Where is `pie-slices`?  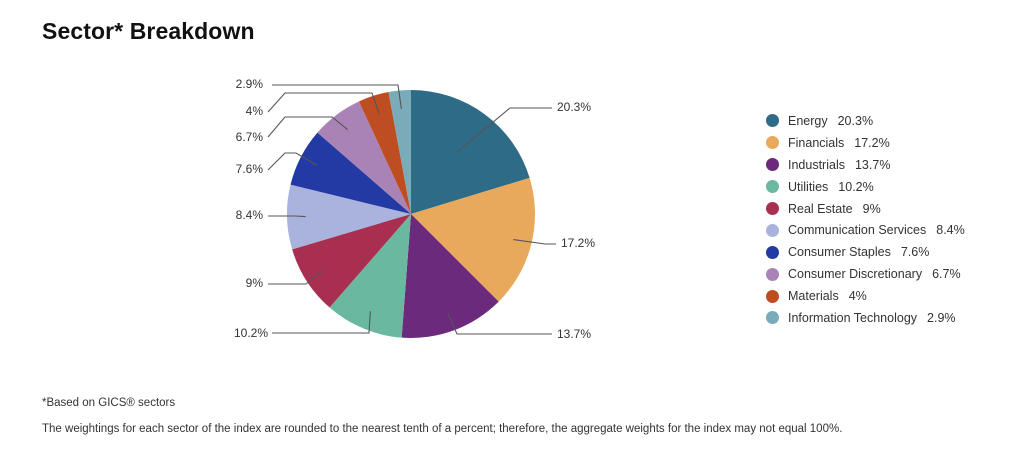
pie-slices is located at coordinates (410, 214).